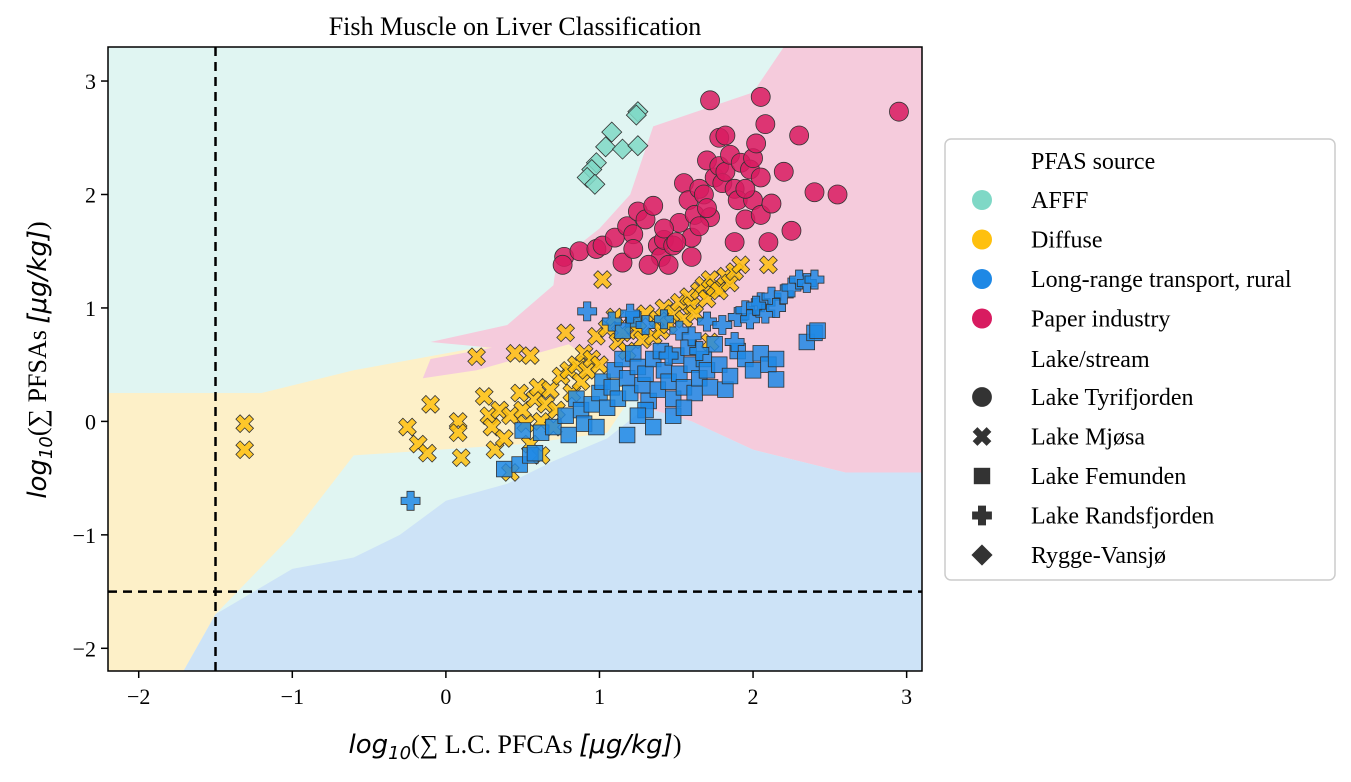 This screenshot has height=782, width=1351. Describe the element at coordinates (84, 535) in the screenshot. I see `y-tick-label: −1` at that location.